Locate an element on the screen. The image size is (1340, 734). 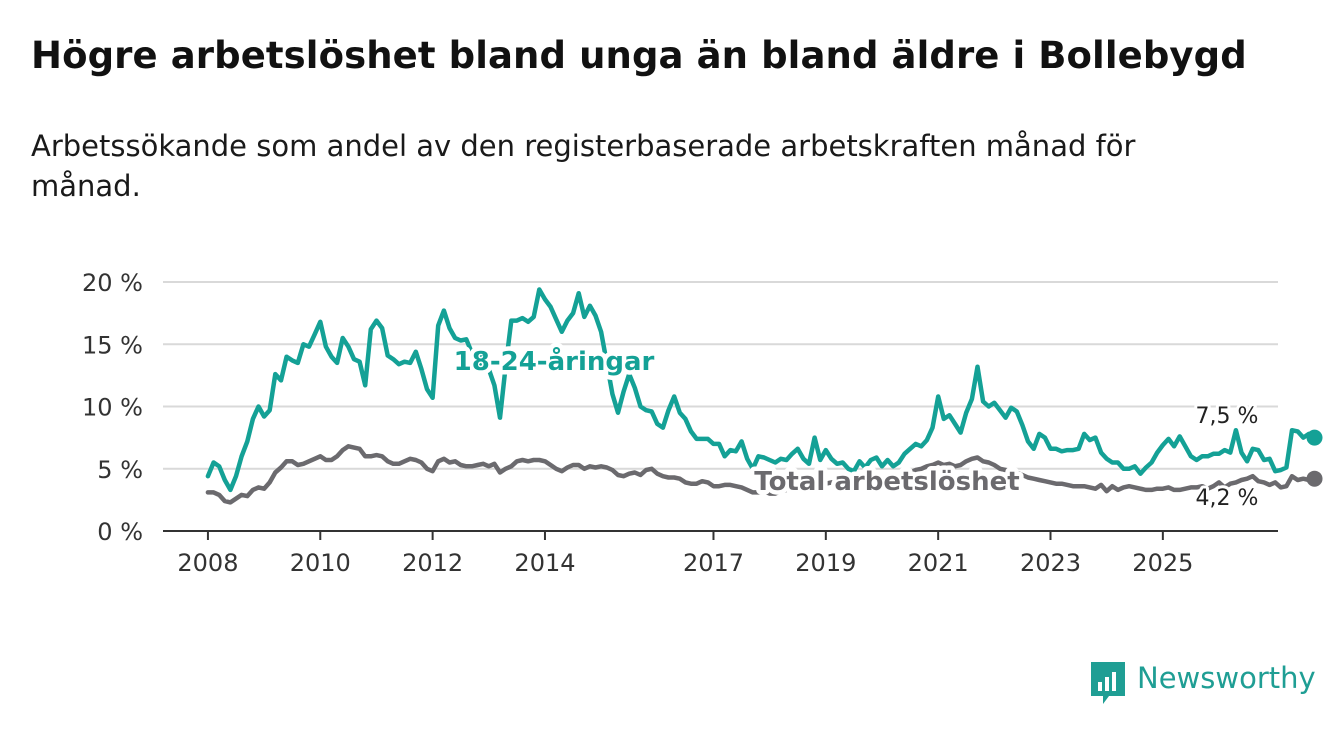
x-tick-label: 2008 is located at coordinates (207, 563).